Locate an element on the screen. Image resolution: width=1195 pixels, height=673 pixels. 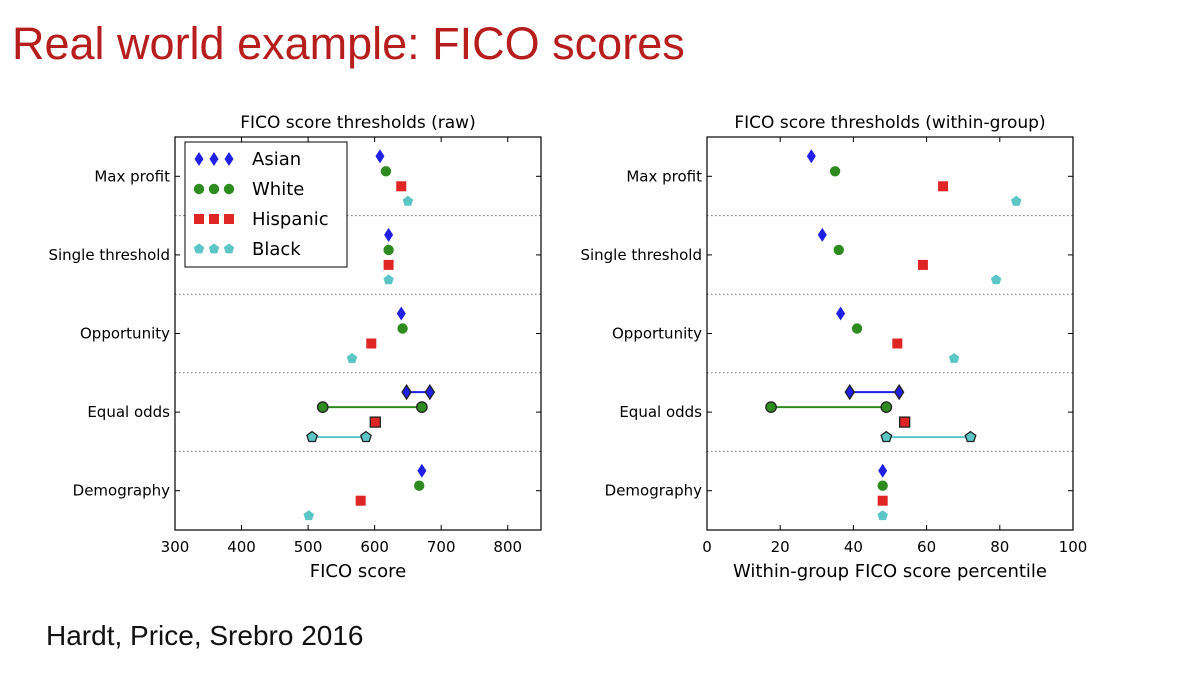
x-tick-label: 20 is located at coordinates (780, 547).